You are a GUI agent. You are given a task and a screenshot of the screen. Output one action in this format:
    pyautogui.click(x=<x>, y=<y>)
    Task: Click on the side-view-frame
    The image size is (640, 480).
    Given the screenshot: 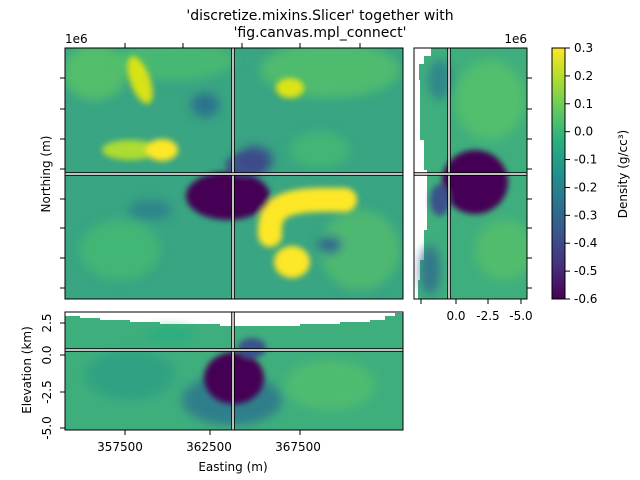 What is the action you would take?
    pyautogui.click(x=470, y=173)
    